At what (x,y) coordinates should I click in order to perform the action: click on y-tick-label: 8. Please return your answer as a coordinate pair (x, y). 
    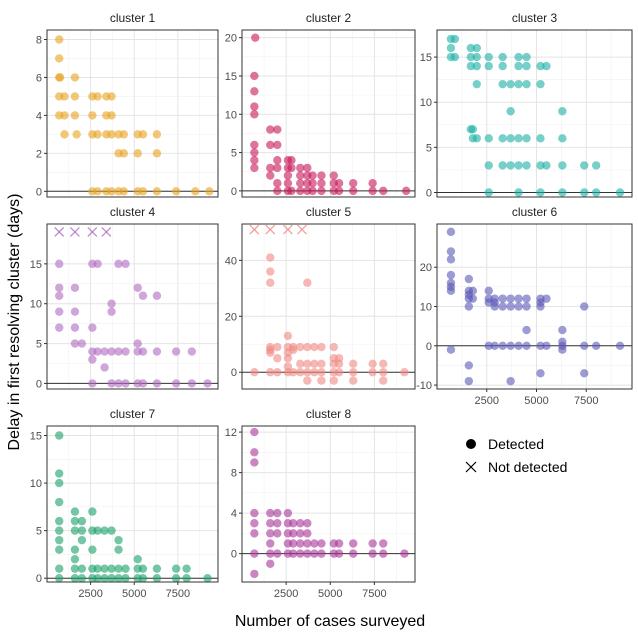
    Looking at the image, I should click on (234, 474).